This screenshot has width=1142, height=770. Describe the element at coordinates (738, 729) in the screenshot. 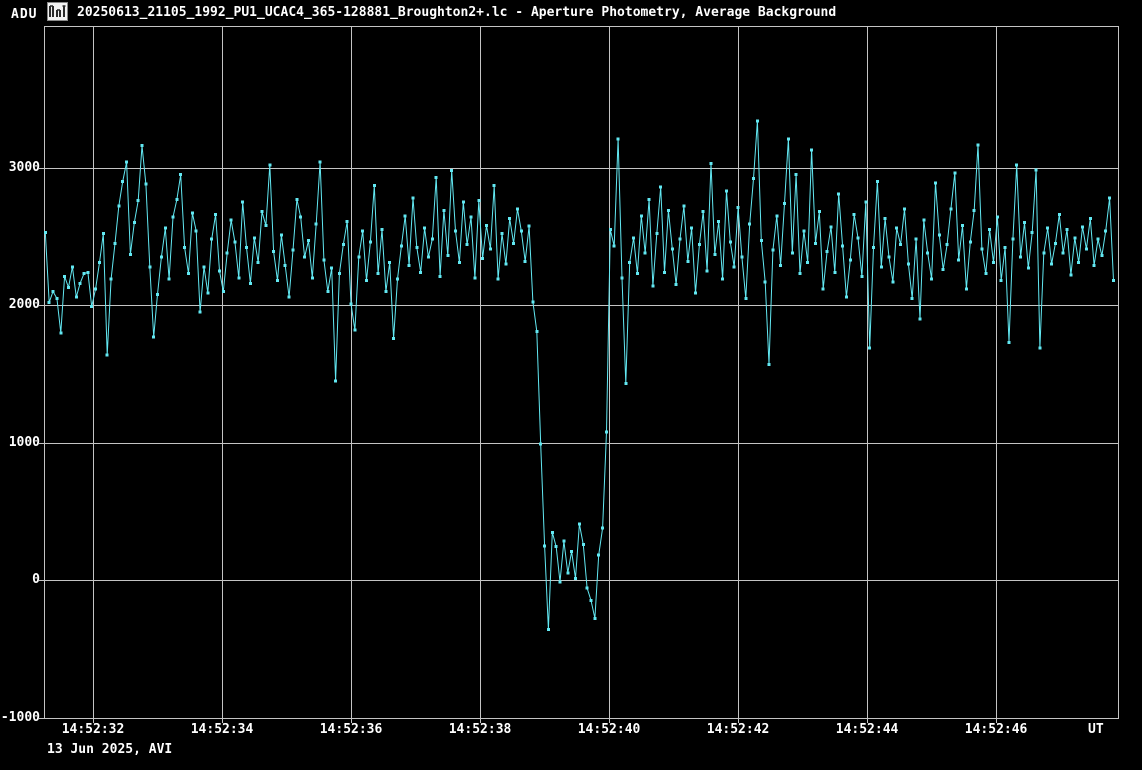

I see `x-tick-label: 14:52:42` at that location.